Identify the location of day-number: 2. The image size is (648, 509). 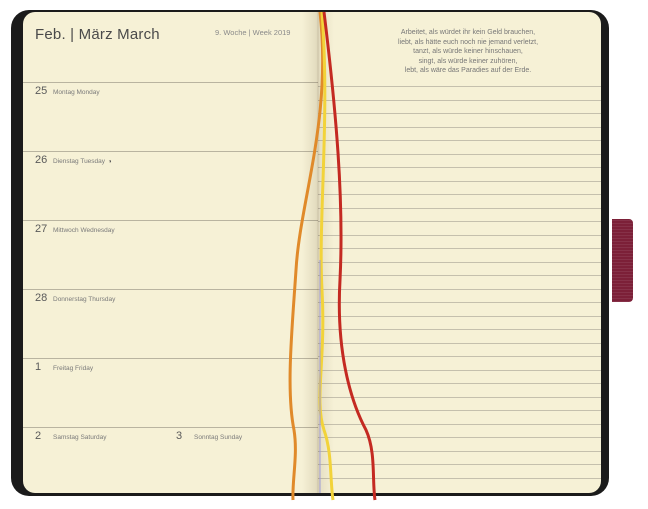
(38, 436).